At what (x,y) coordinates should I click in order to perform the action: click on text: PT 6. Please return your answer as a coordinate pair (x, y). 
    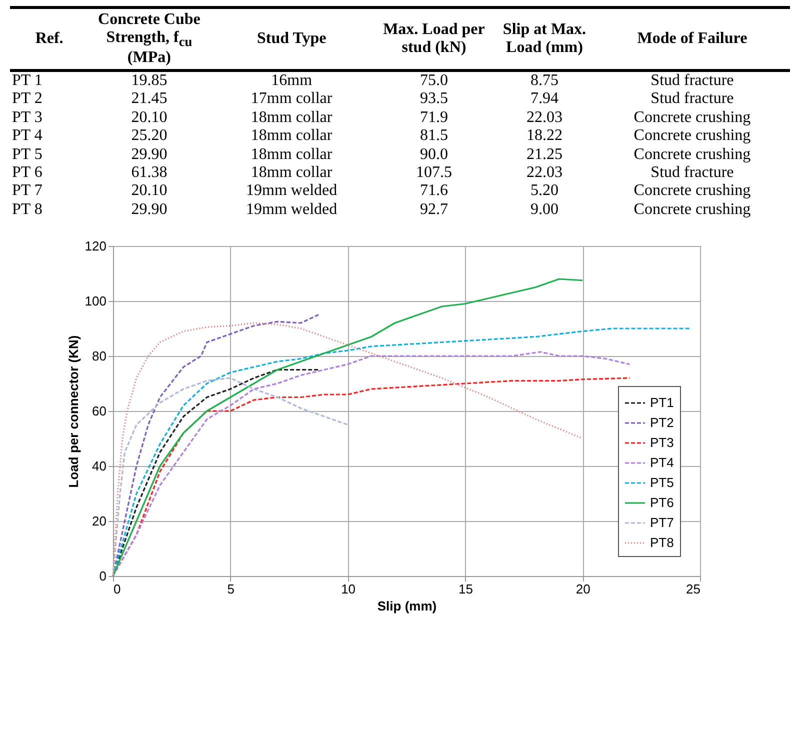
    Looking at the image, I should click on (27, 173).